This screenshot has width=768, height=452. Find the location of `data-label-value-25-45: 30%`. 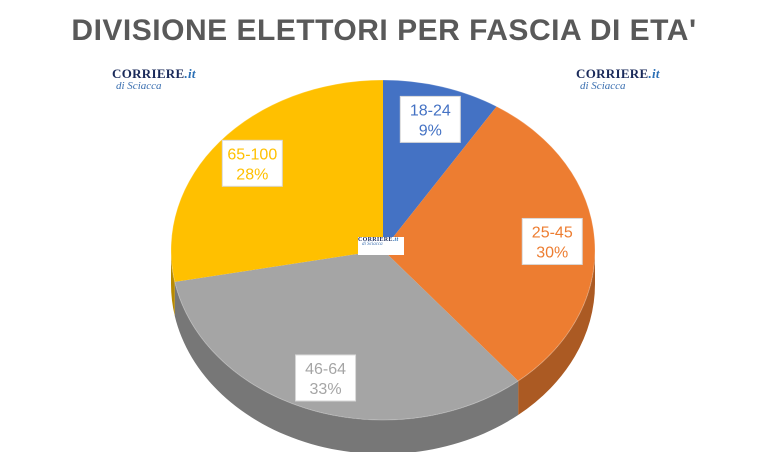

data-label-value-25-45: 30% is located at coordinates (552, 252).